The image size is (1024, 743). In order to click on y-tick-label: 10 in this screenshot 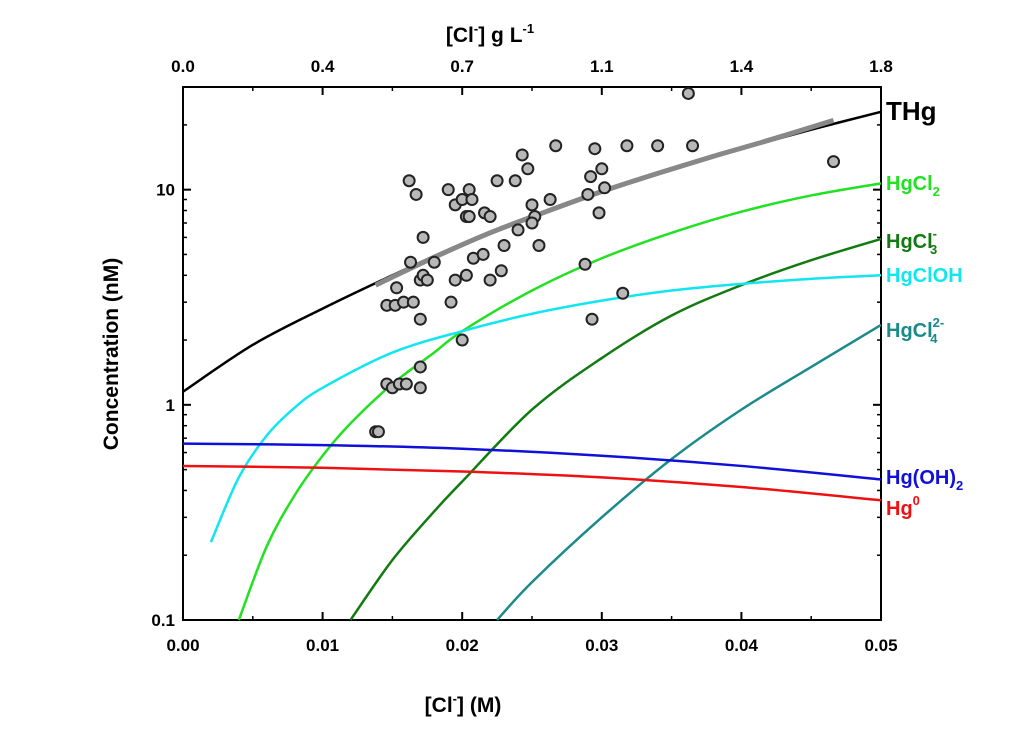, I will do `click(165, 190)`.